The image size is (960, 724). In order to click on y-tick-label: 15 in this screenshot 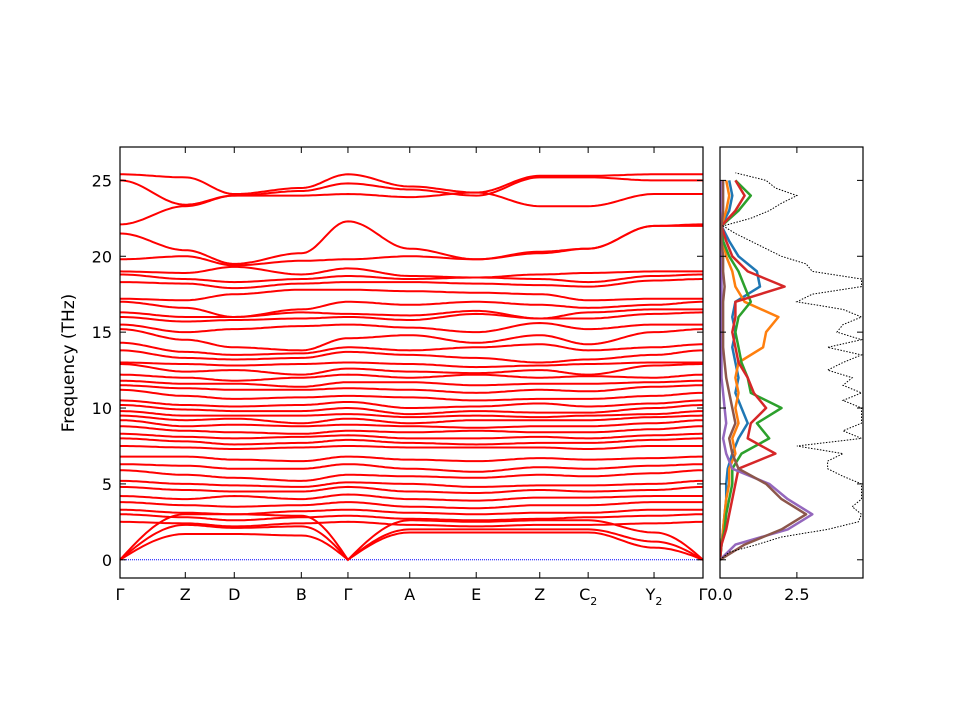, I will do `click(102, 332)`.